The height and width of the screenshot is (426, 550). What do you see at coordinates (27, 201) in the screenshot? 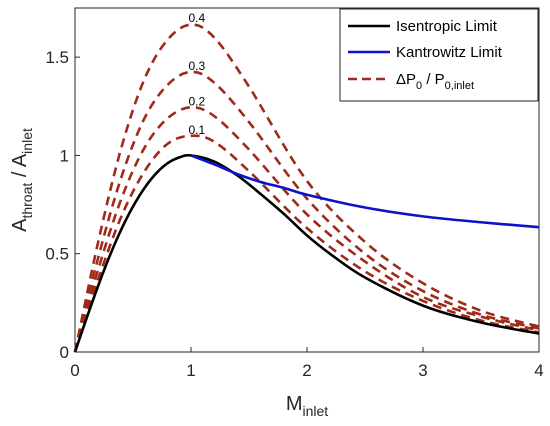
I see `y-axis-label-sub1: throat` at bounding box center [27, 201].